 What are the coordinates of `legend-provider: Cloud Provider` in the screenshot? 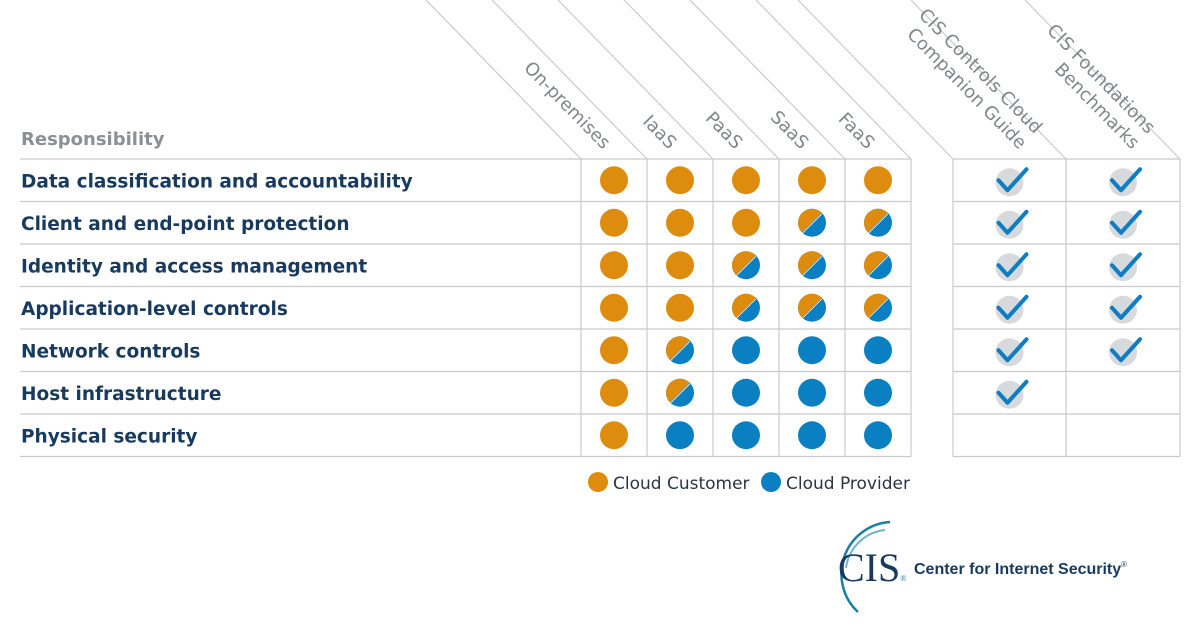 It's located at (848, 484).